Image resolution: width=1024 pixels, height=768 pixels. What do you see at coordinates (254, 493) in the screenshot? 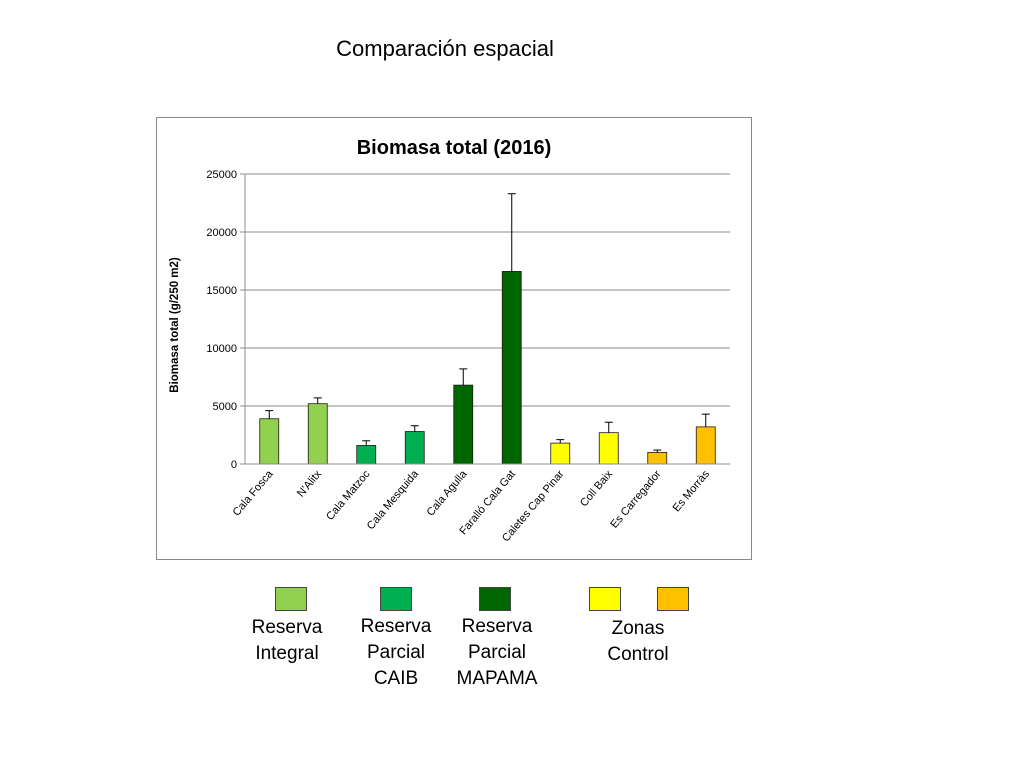
I see `x-tick-label: Cala Fosca` at bounding box center [254, 493].